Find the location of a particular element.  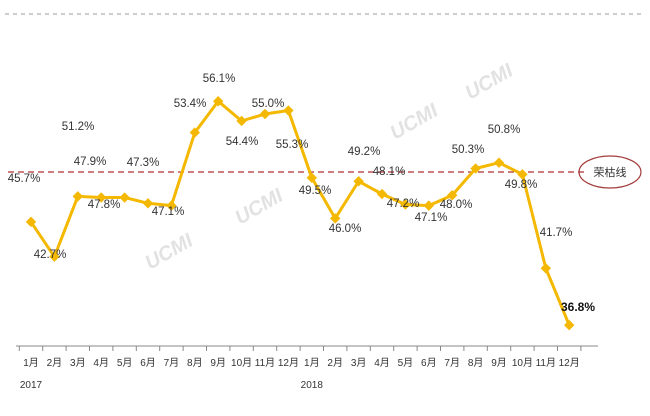

watermark-3: UCMI is located at coordinates (415, 122).